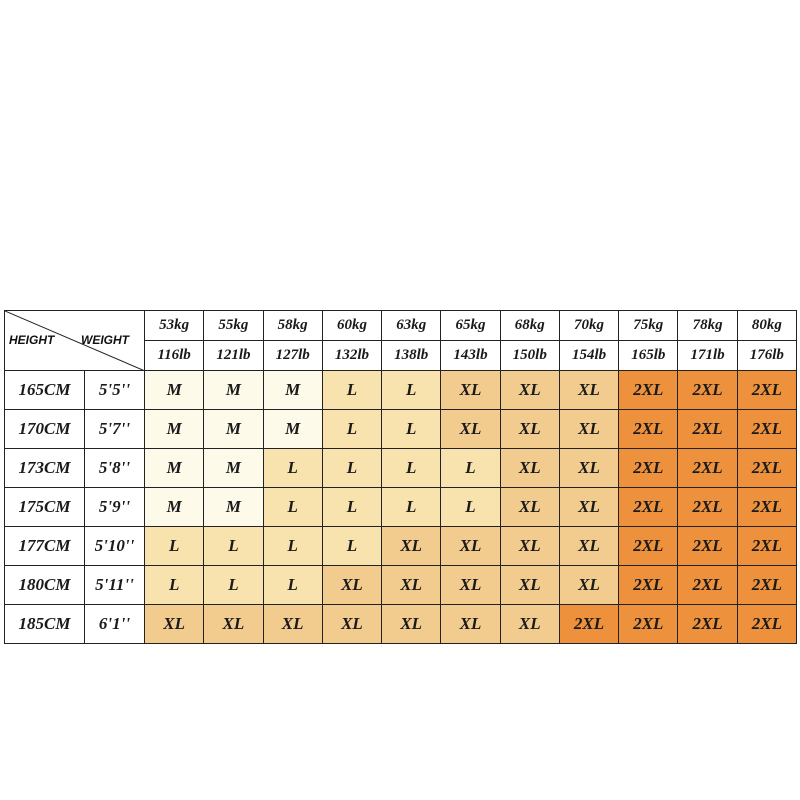 The width and height of the screenshot is (800, 800). I want to click on height-ft: 5'9'', so click(115, 507).